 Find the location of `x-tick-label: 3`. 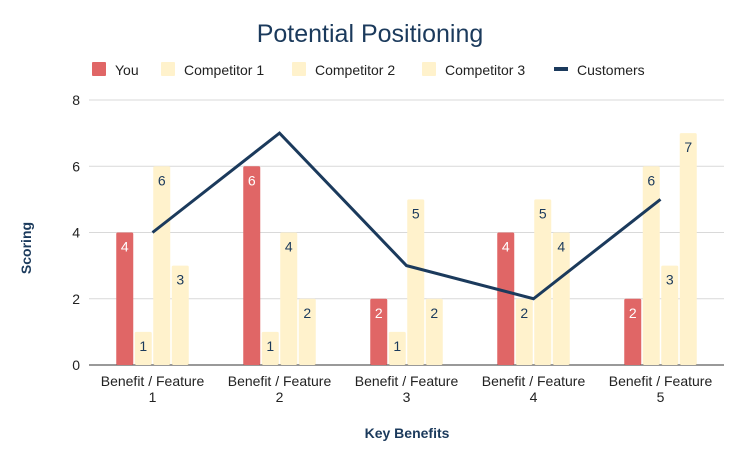

x-tick-label: 3 is located at coordinates (407, 397).